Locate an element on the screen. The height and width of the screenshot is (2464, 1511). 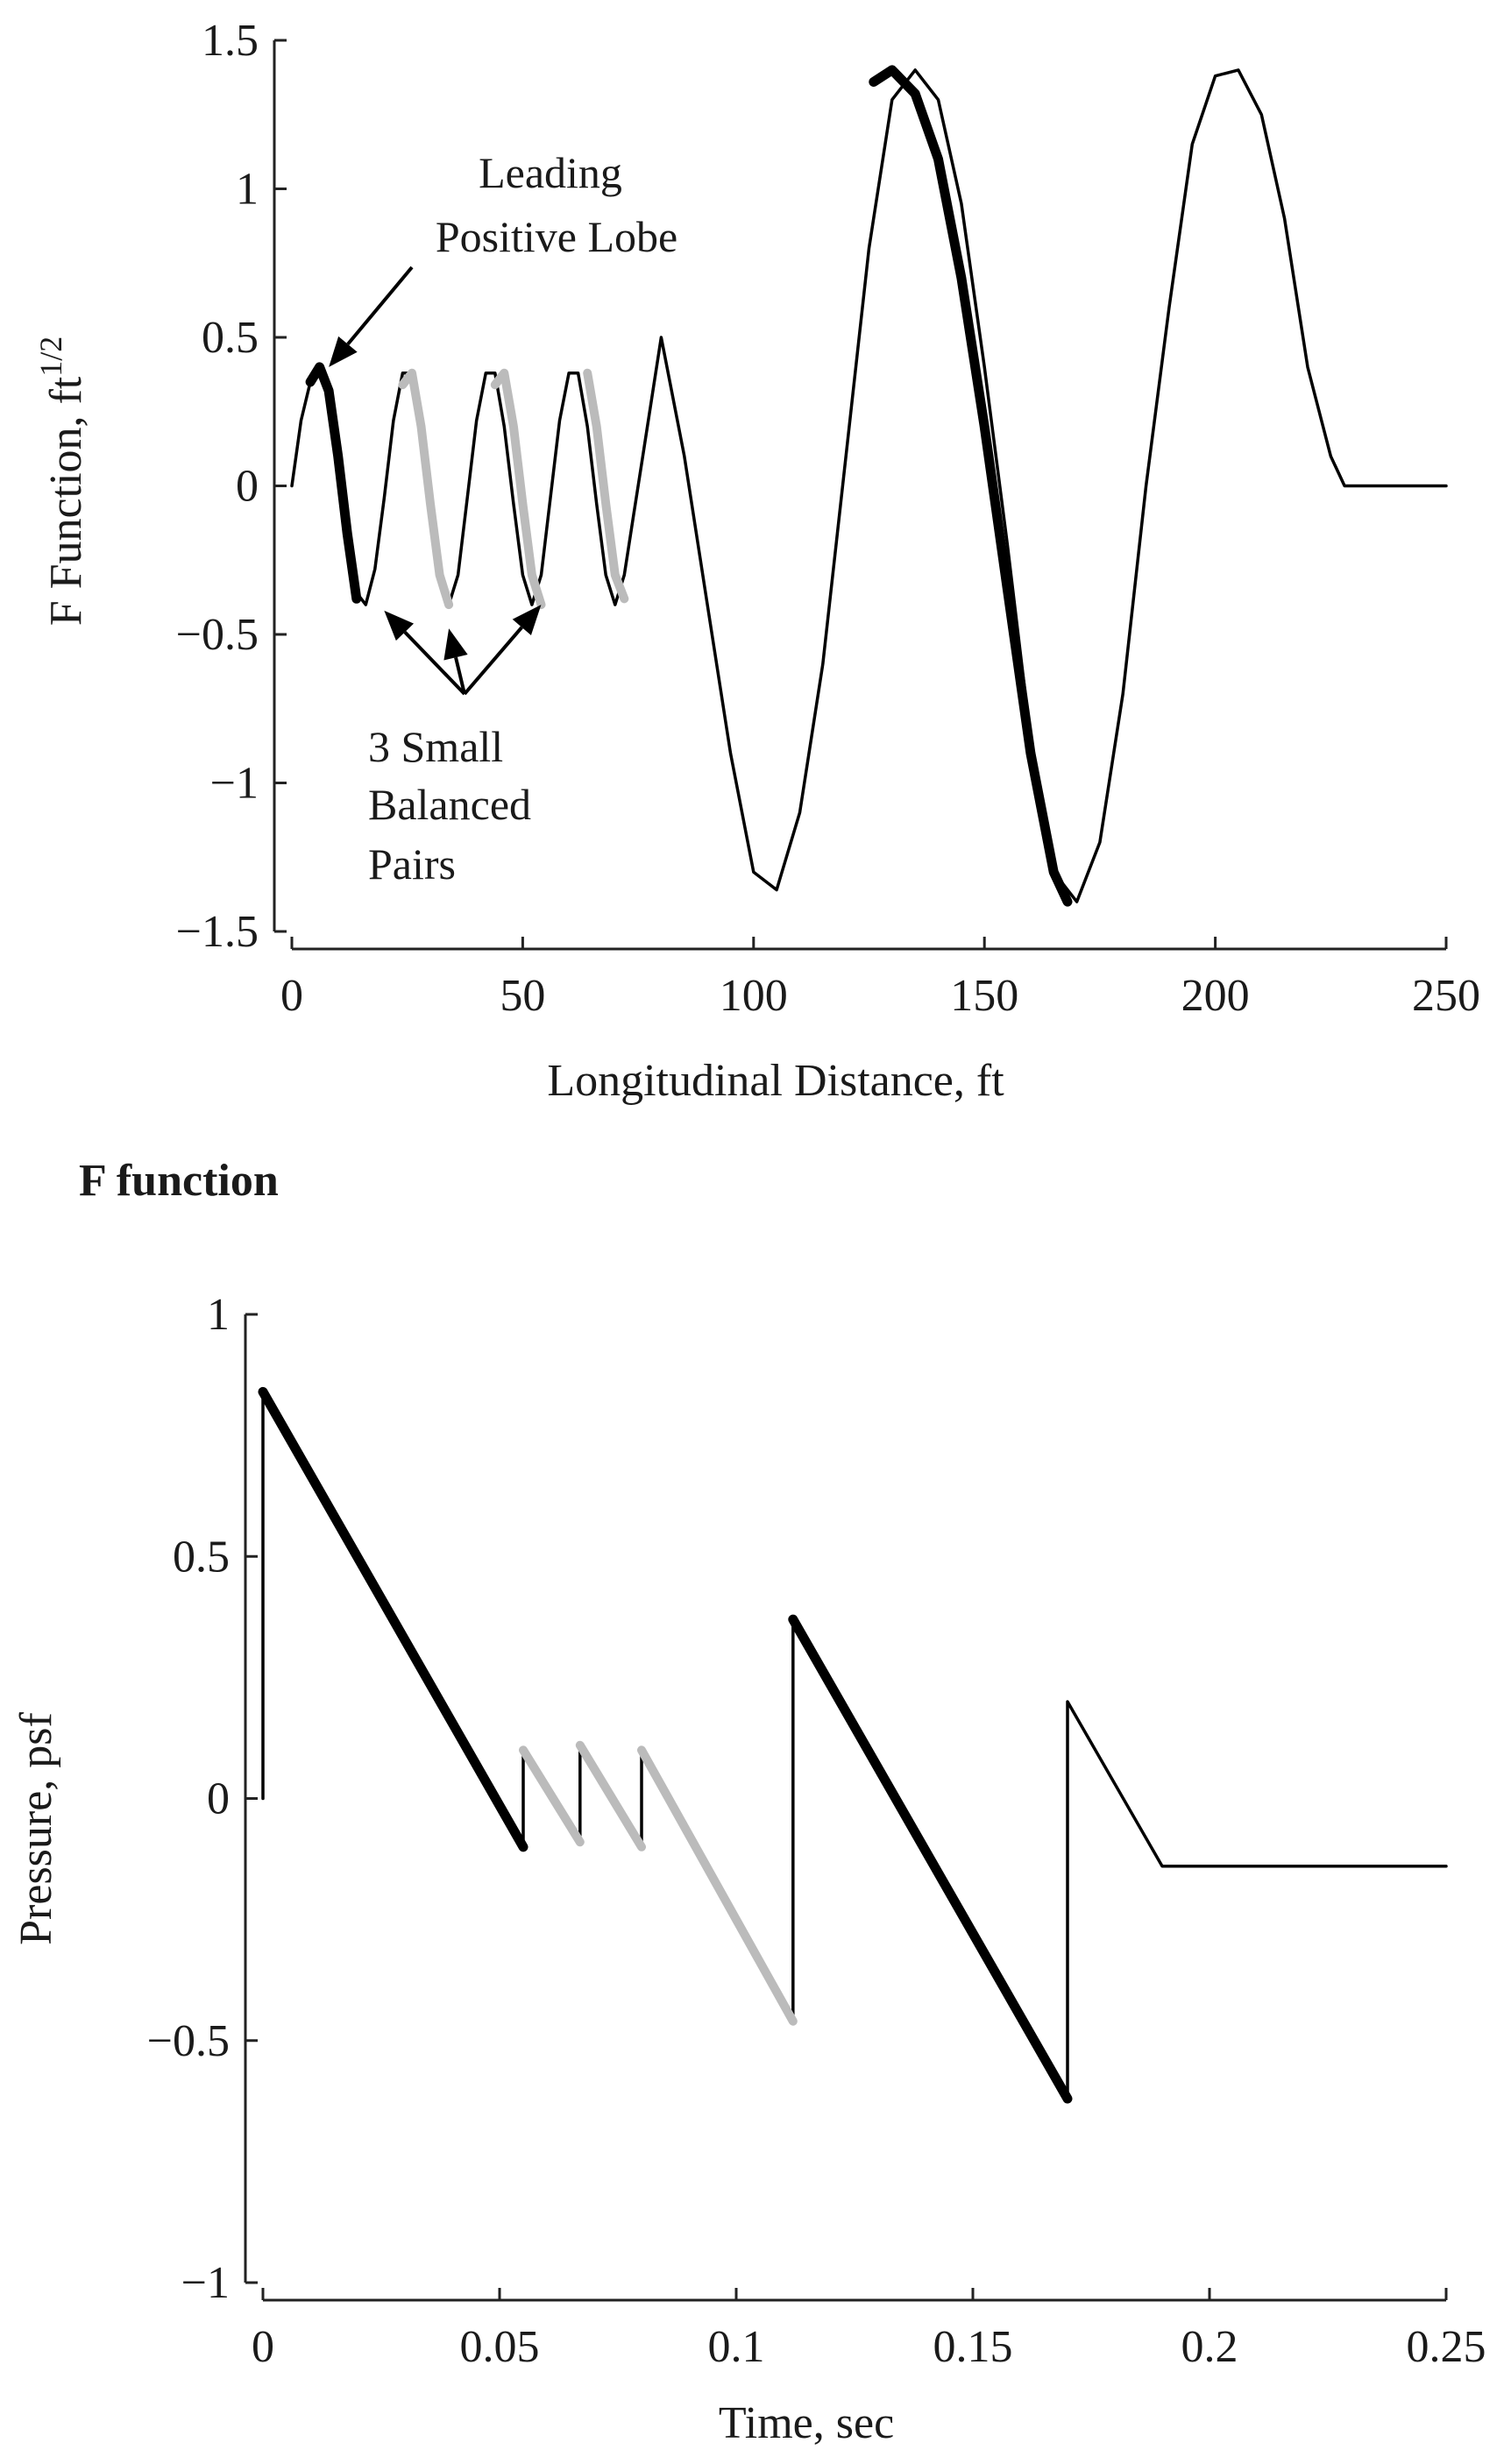
annotation-line: Leading is located at coordinates (550, 172).